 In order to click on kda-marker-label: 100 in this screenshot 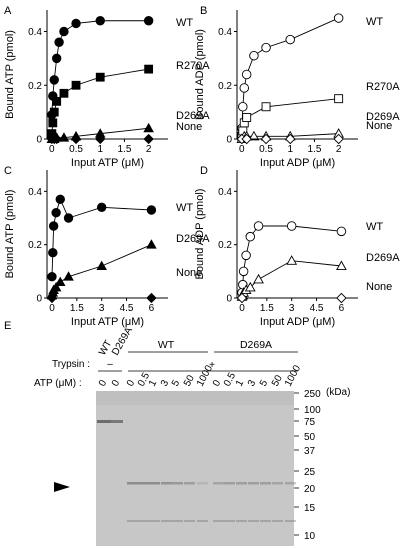, I will do `click(312, 410)`.